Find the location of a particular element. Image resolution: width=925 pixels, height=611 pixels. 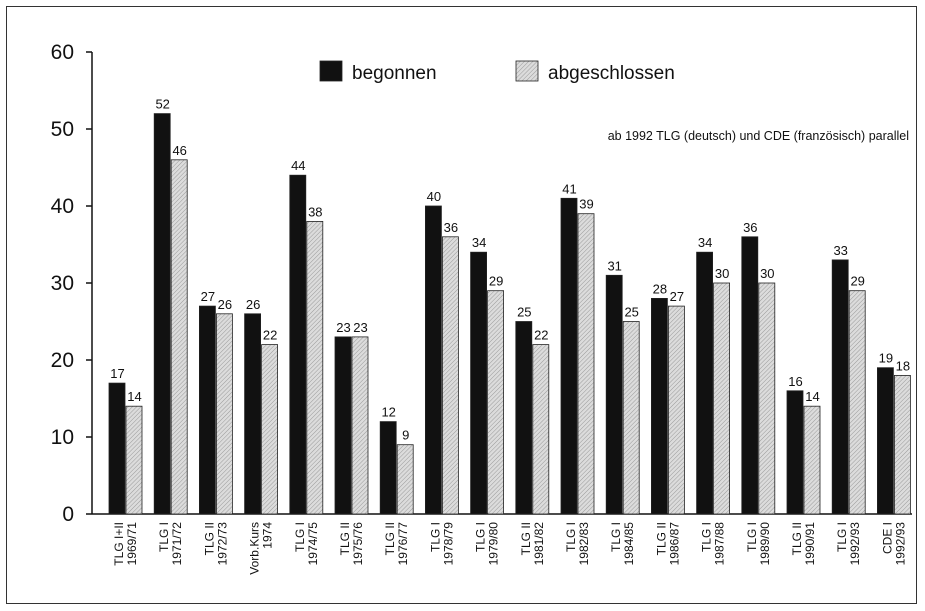

x-tick-label-line2: 1981/82 is located at coordinates (539, 544).